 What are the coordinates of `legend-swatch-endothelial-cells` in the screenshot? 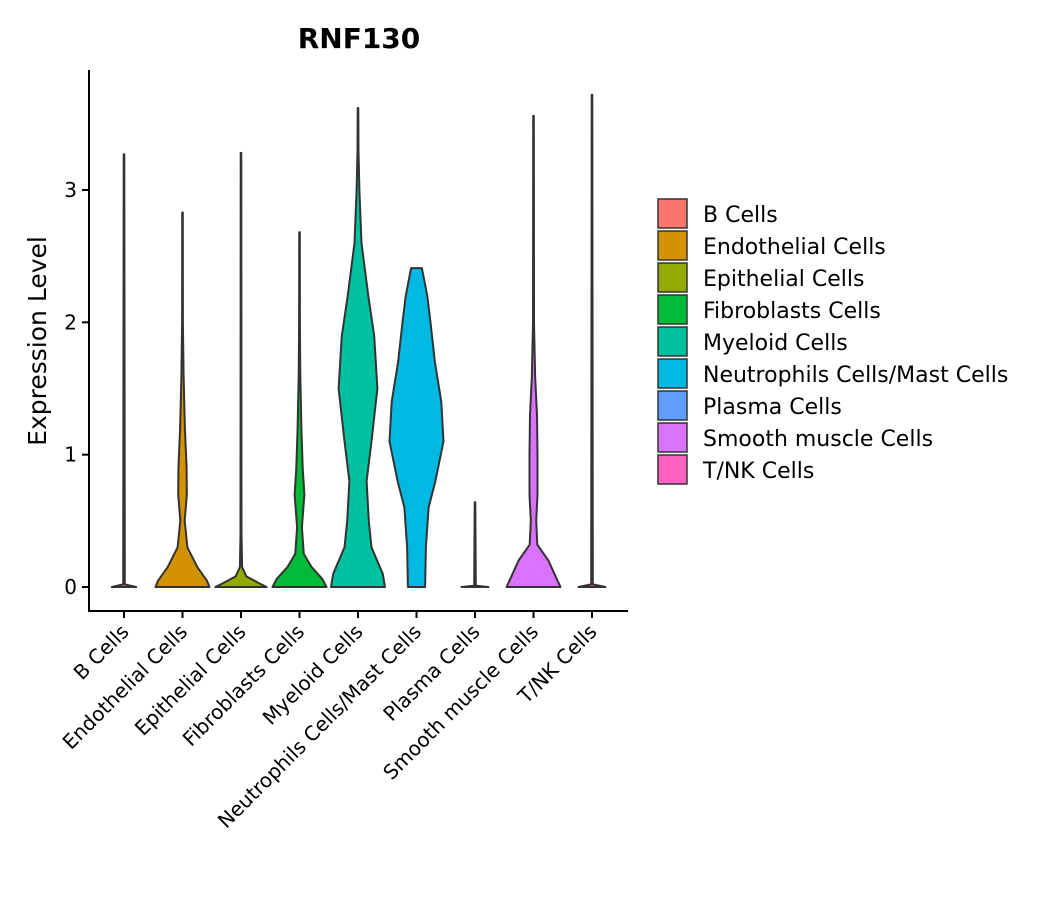 It's located at (672, 245).